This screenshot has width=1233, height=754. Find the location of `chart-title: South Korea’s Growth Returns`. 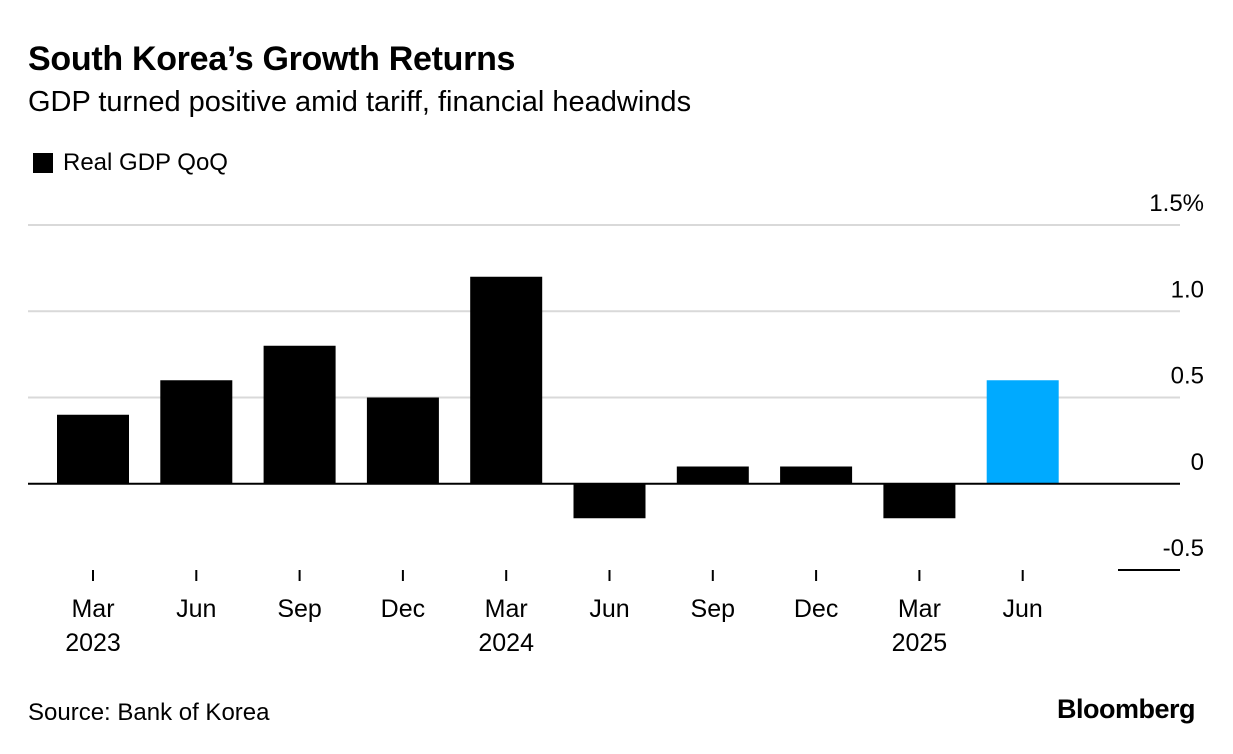

chart-title: South Korea’s Growth Returns is located at coordinates (272, 59).